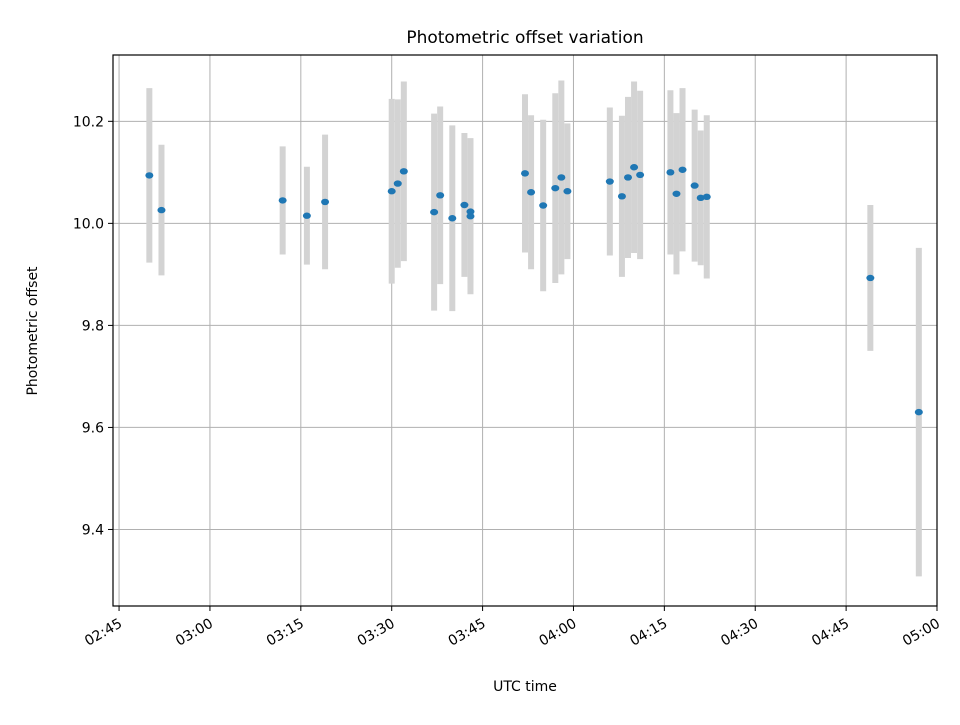  I want to click on y-axis: 9.4 9.6 9.8 10.0 10.2, so click(93, 326).